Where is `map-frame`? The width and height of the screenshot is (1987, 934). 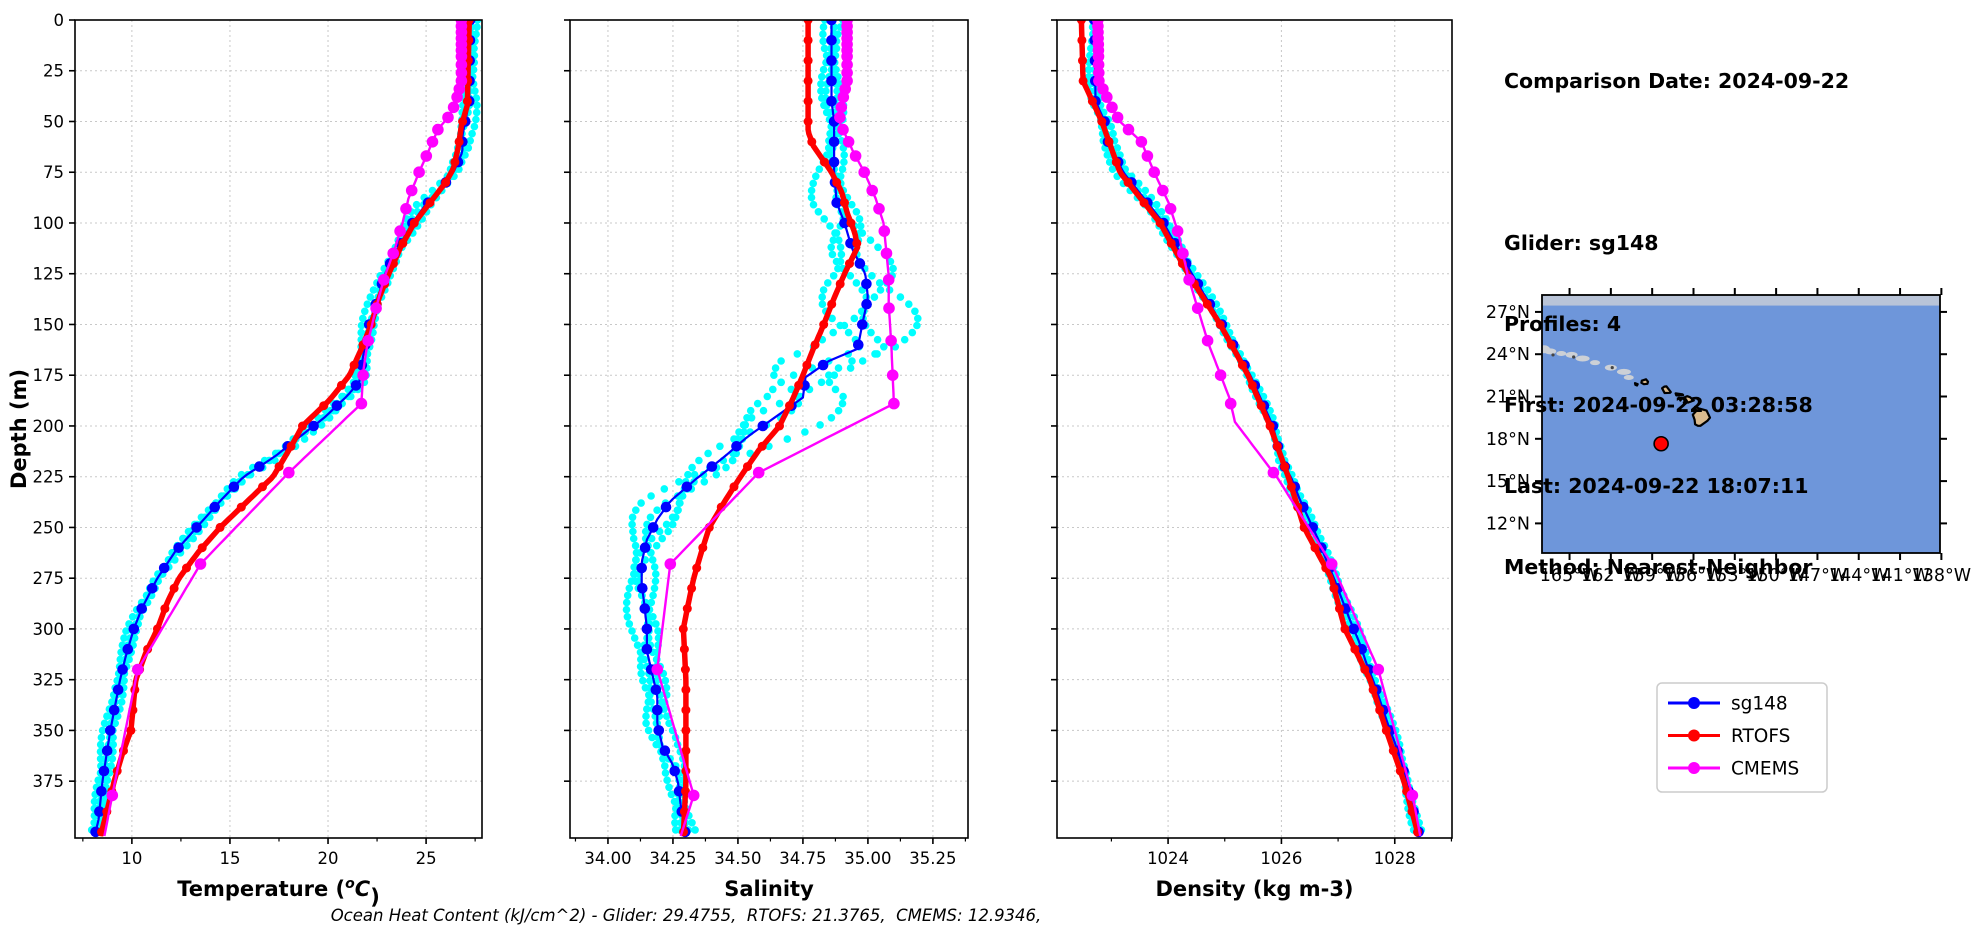
map-frame is located at coordinates (1741, 424).